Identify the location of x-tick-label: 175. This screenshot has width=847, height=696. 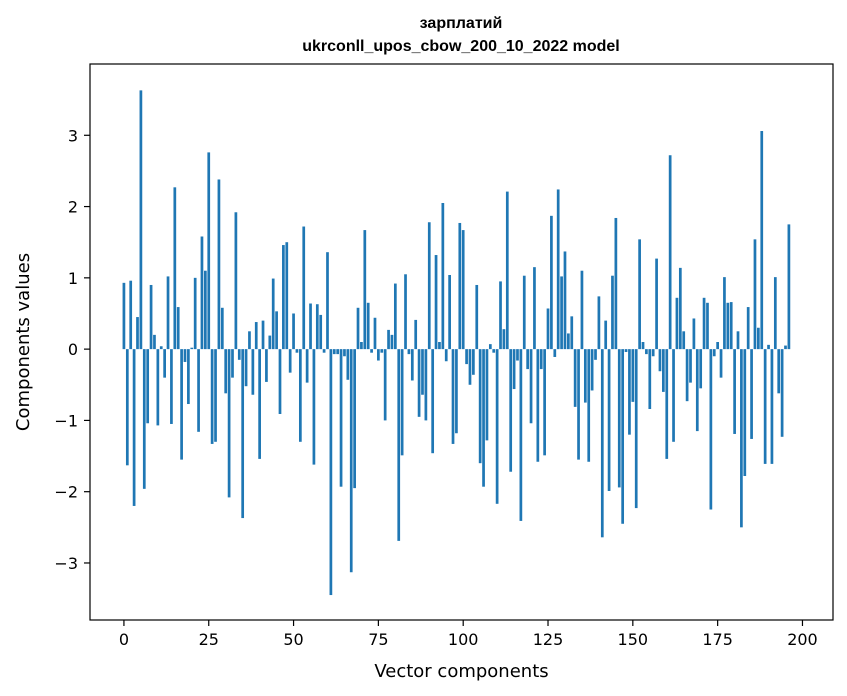
(717, 639).